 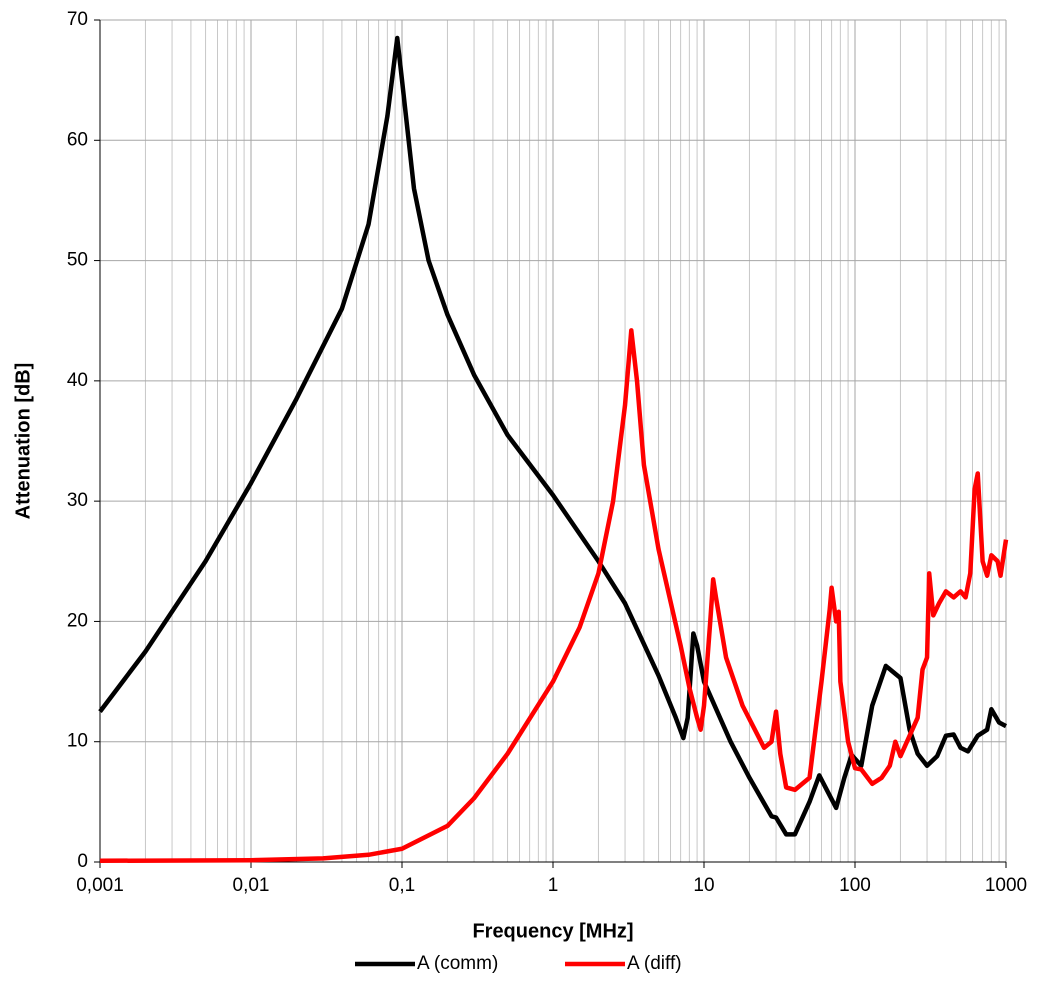 What do you see at coordinates (654, 963) in the screenshot?
I see `legend-label: A (diff)` at bounding box center [654, 963].